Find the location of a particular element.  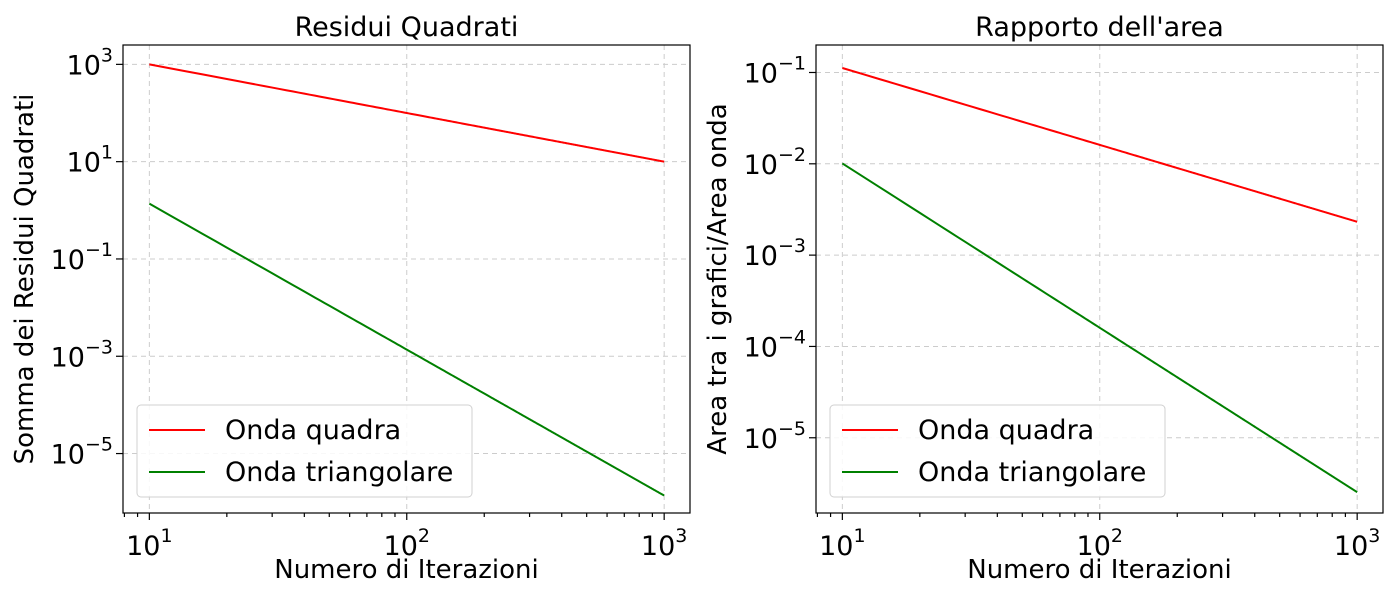

y-tick-label: 10⁻² is located at coordinates (775, 162).